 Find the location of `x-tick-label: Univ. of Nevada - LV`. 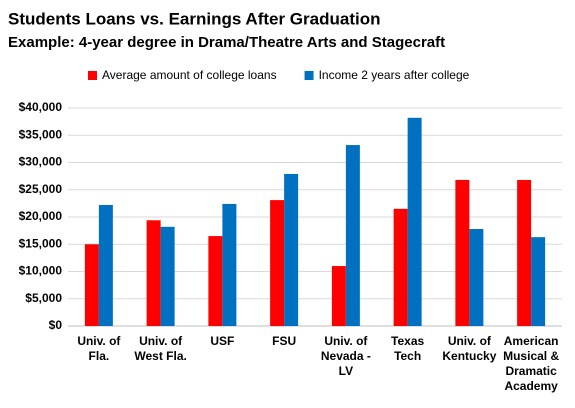

x-tick-label: Univ. of Nevada - LV is located at coordinates (345, 356).